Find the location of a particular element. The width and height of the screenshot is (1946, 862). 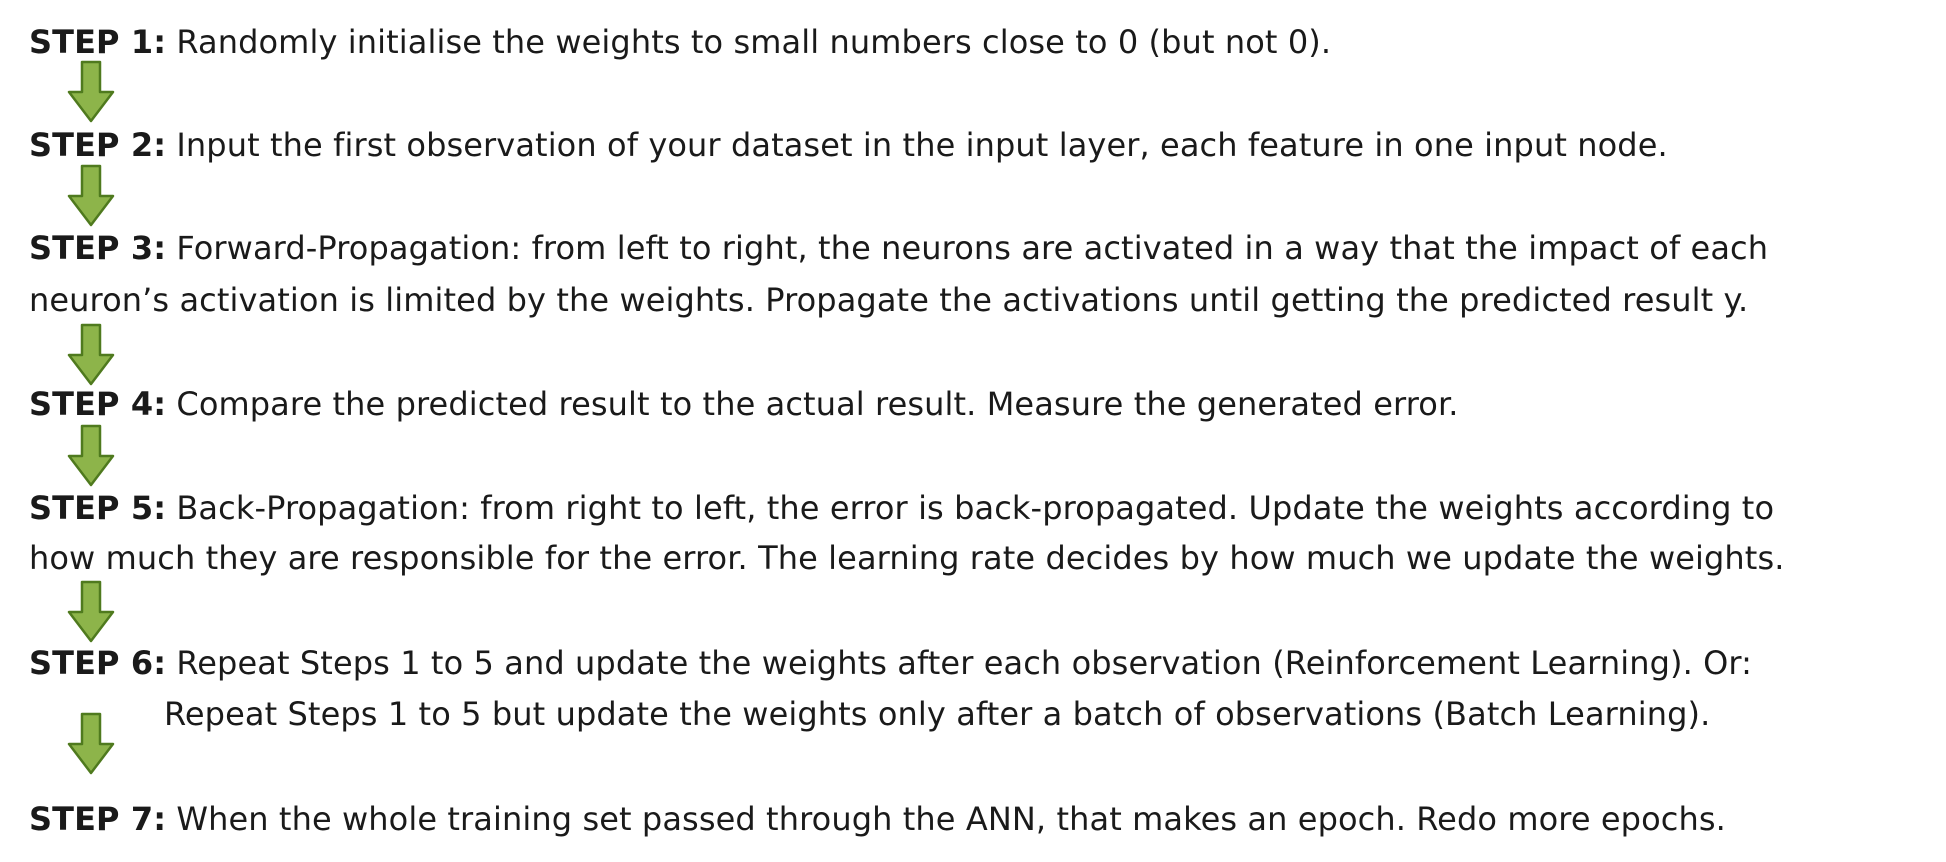

step-5-label: STEP 5: is located at coordinates (98, 508).